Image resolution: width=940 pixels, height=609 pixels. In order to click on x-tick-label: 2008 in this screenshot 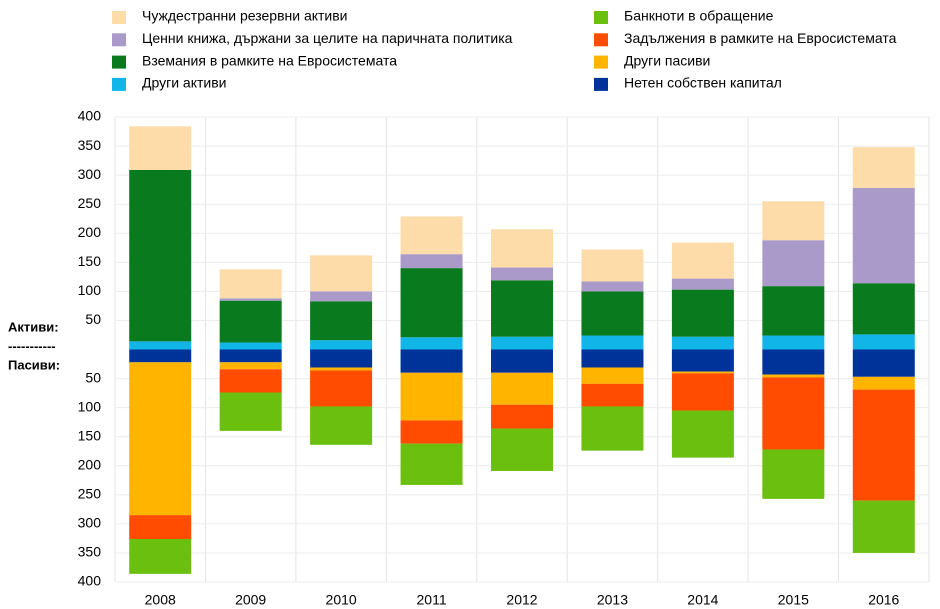, I will do `click(160, 600)`.